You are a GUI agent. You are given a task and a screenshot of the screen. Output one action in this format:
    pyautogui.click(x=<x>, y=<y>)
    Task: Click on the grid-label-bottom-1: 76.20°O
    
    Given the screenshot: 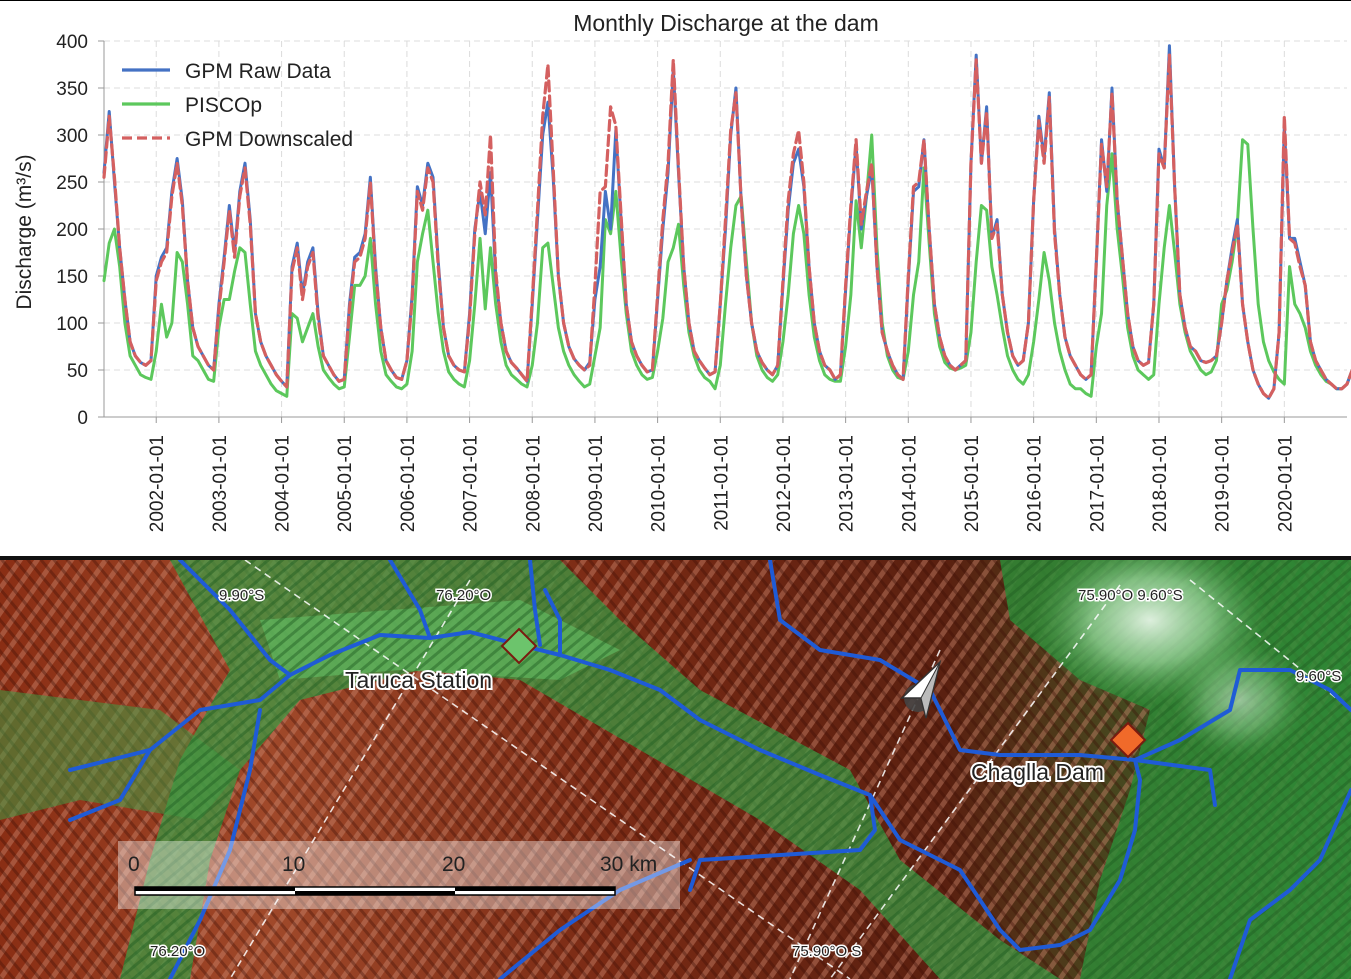 What is the action you would take?
    pyautogui.click(x=177, y=951)
    